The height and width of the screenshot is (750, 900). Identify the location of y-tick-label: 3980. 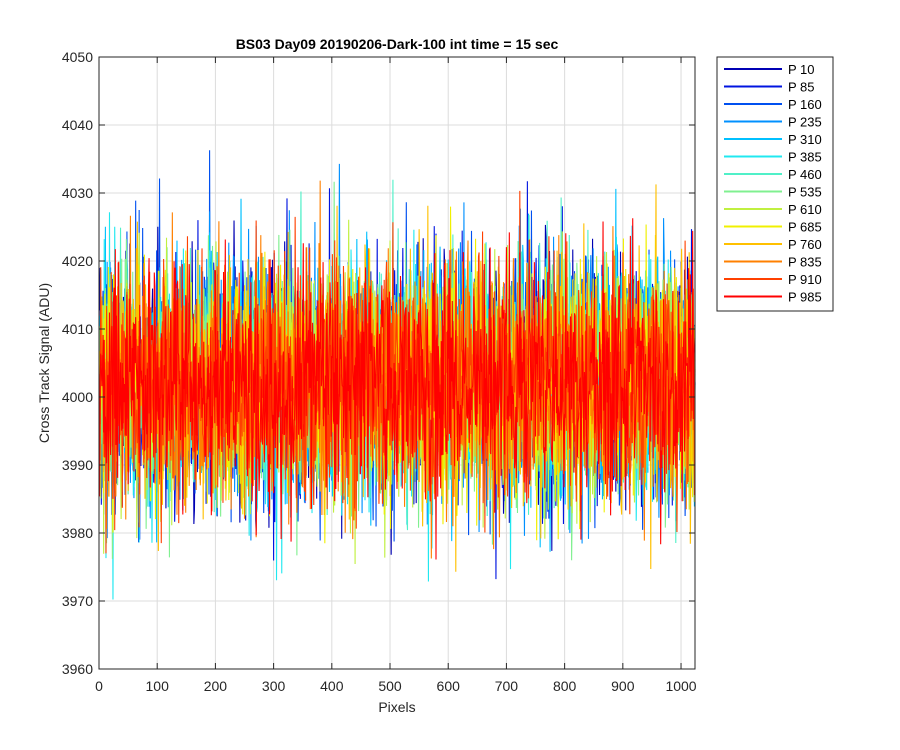
(77, 533).